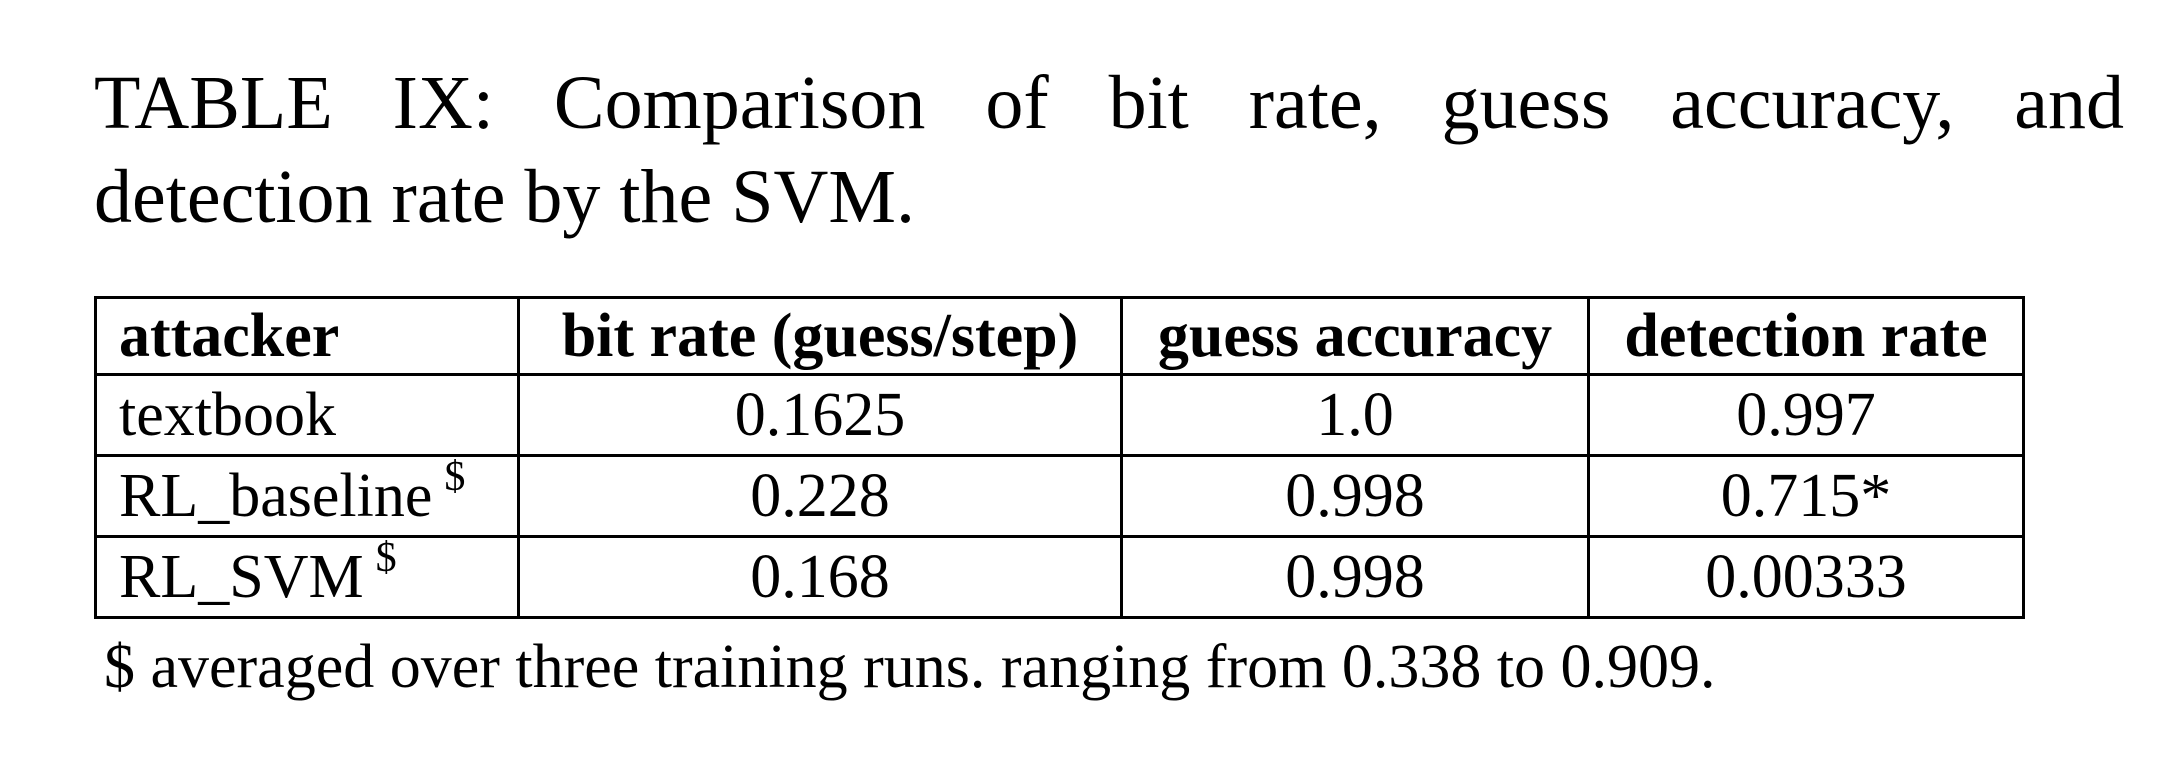 The width and height of the screenshot is (2172, 768). I want to click on cell-attacker: RL_baseline $, so click(307, 496).